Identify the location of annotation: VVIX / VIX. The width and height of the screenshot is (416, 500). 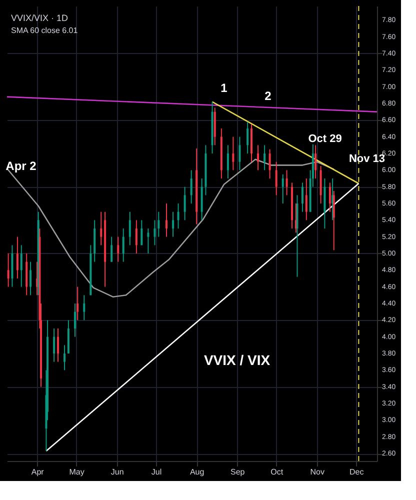
(237, 360).